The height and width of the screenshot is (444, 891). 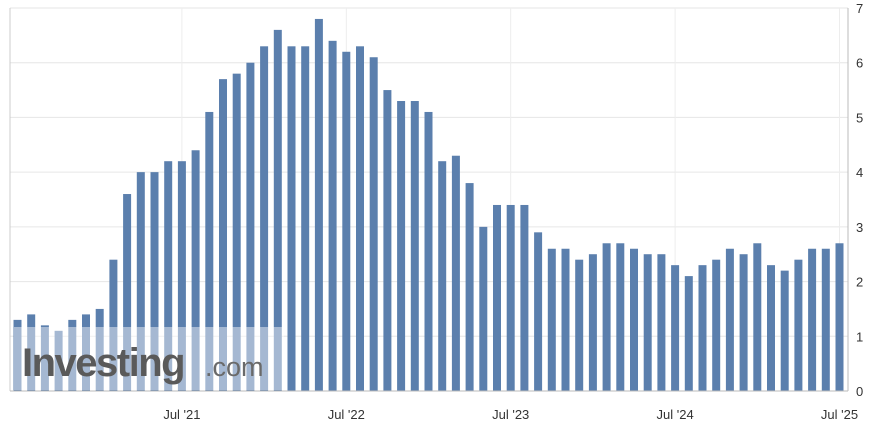 What do you see at coordinates (859, 336) in the screenshot?
I see `y-tick-label: 1` at bounding box center [859, 336].